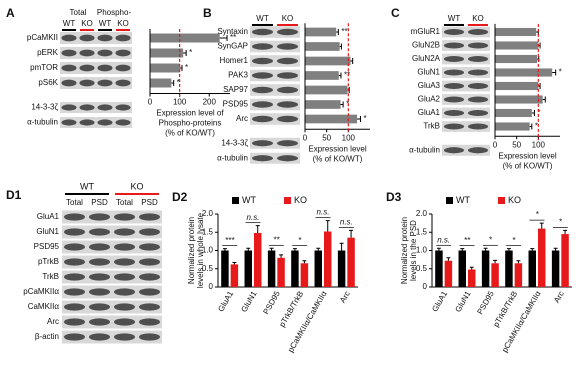  Describe the element at coordinates (425, 286) in the screenshot. I see `y-tick-label: 0` at that location.